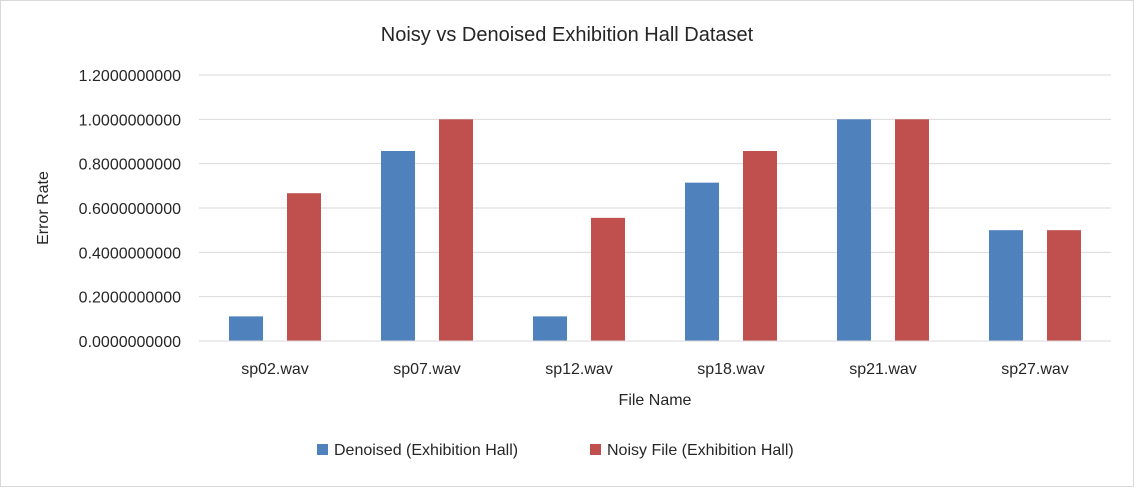  I want to click on bar-denoised-sp21-wav, so click(854, 230).